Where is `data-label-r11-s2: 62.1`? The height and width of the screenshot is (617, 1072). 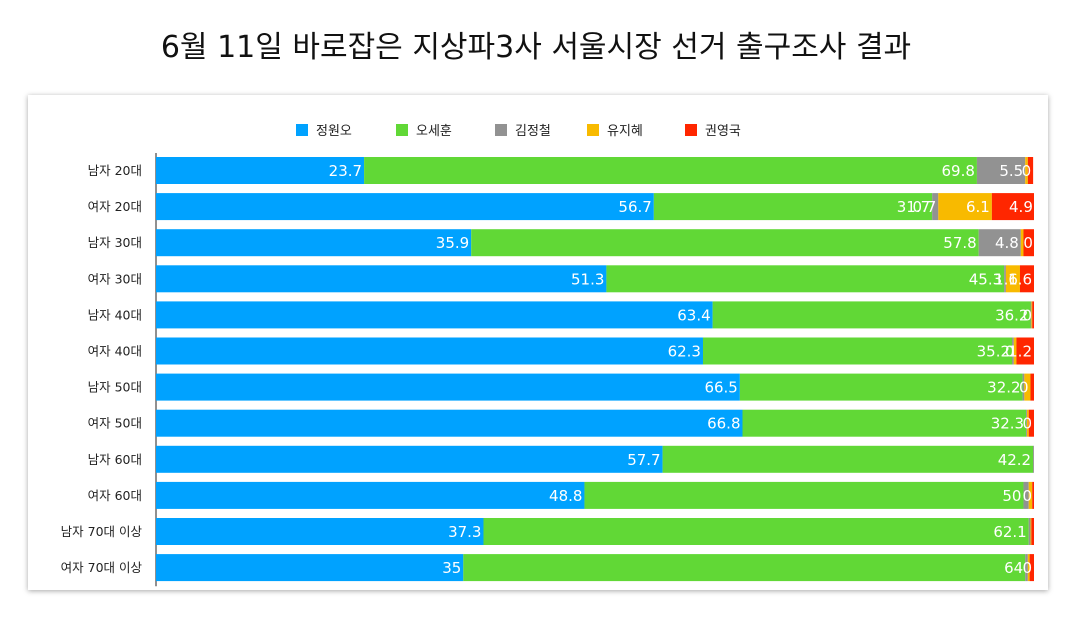
data-label-r11-s2: 62.1 is located at coordinates (1009, 532).